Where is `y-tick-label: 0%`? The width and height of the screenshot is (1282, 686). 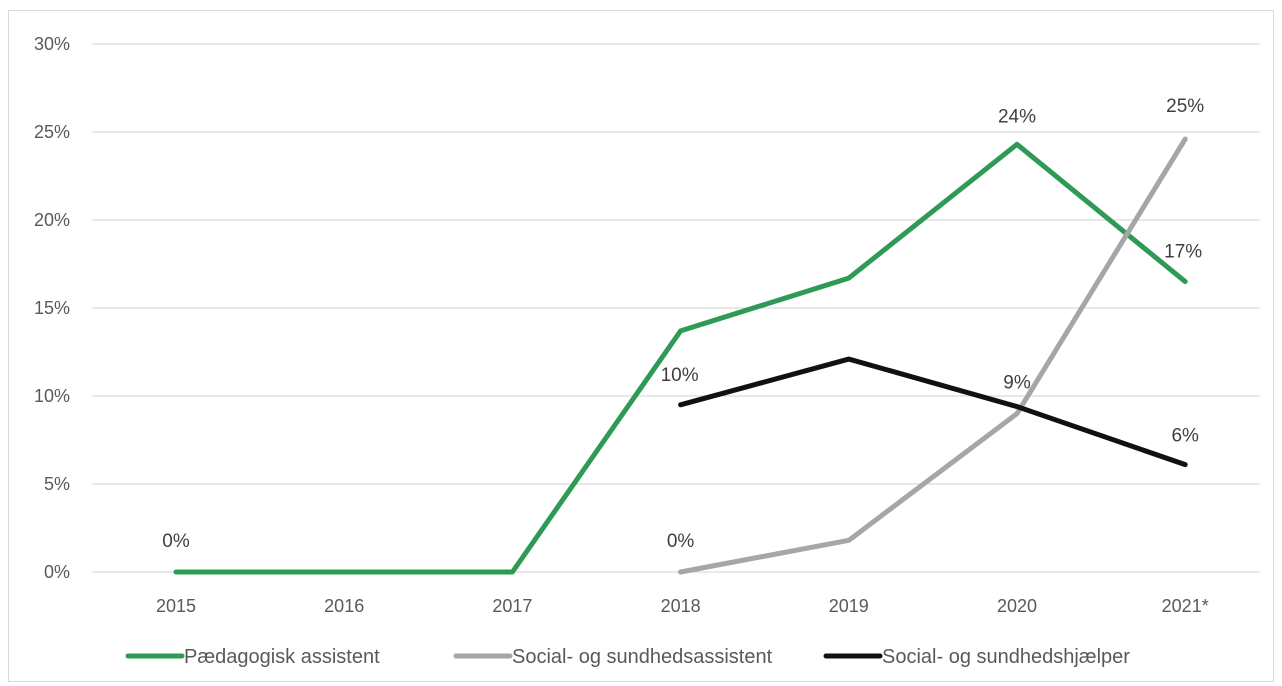 y-tick-label: 0% is located at coordinates (57, 572).